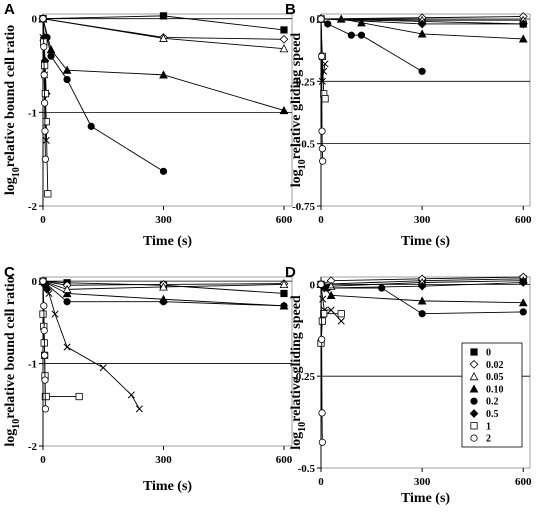 The width and height of the screenshot is (539, 520). What do you see at coordinates (32, 365) in the screenshot?
I see `y-tick-label-c-1: -1` at bounding box center [32, 365].